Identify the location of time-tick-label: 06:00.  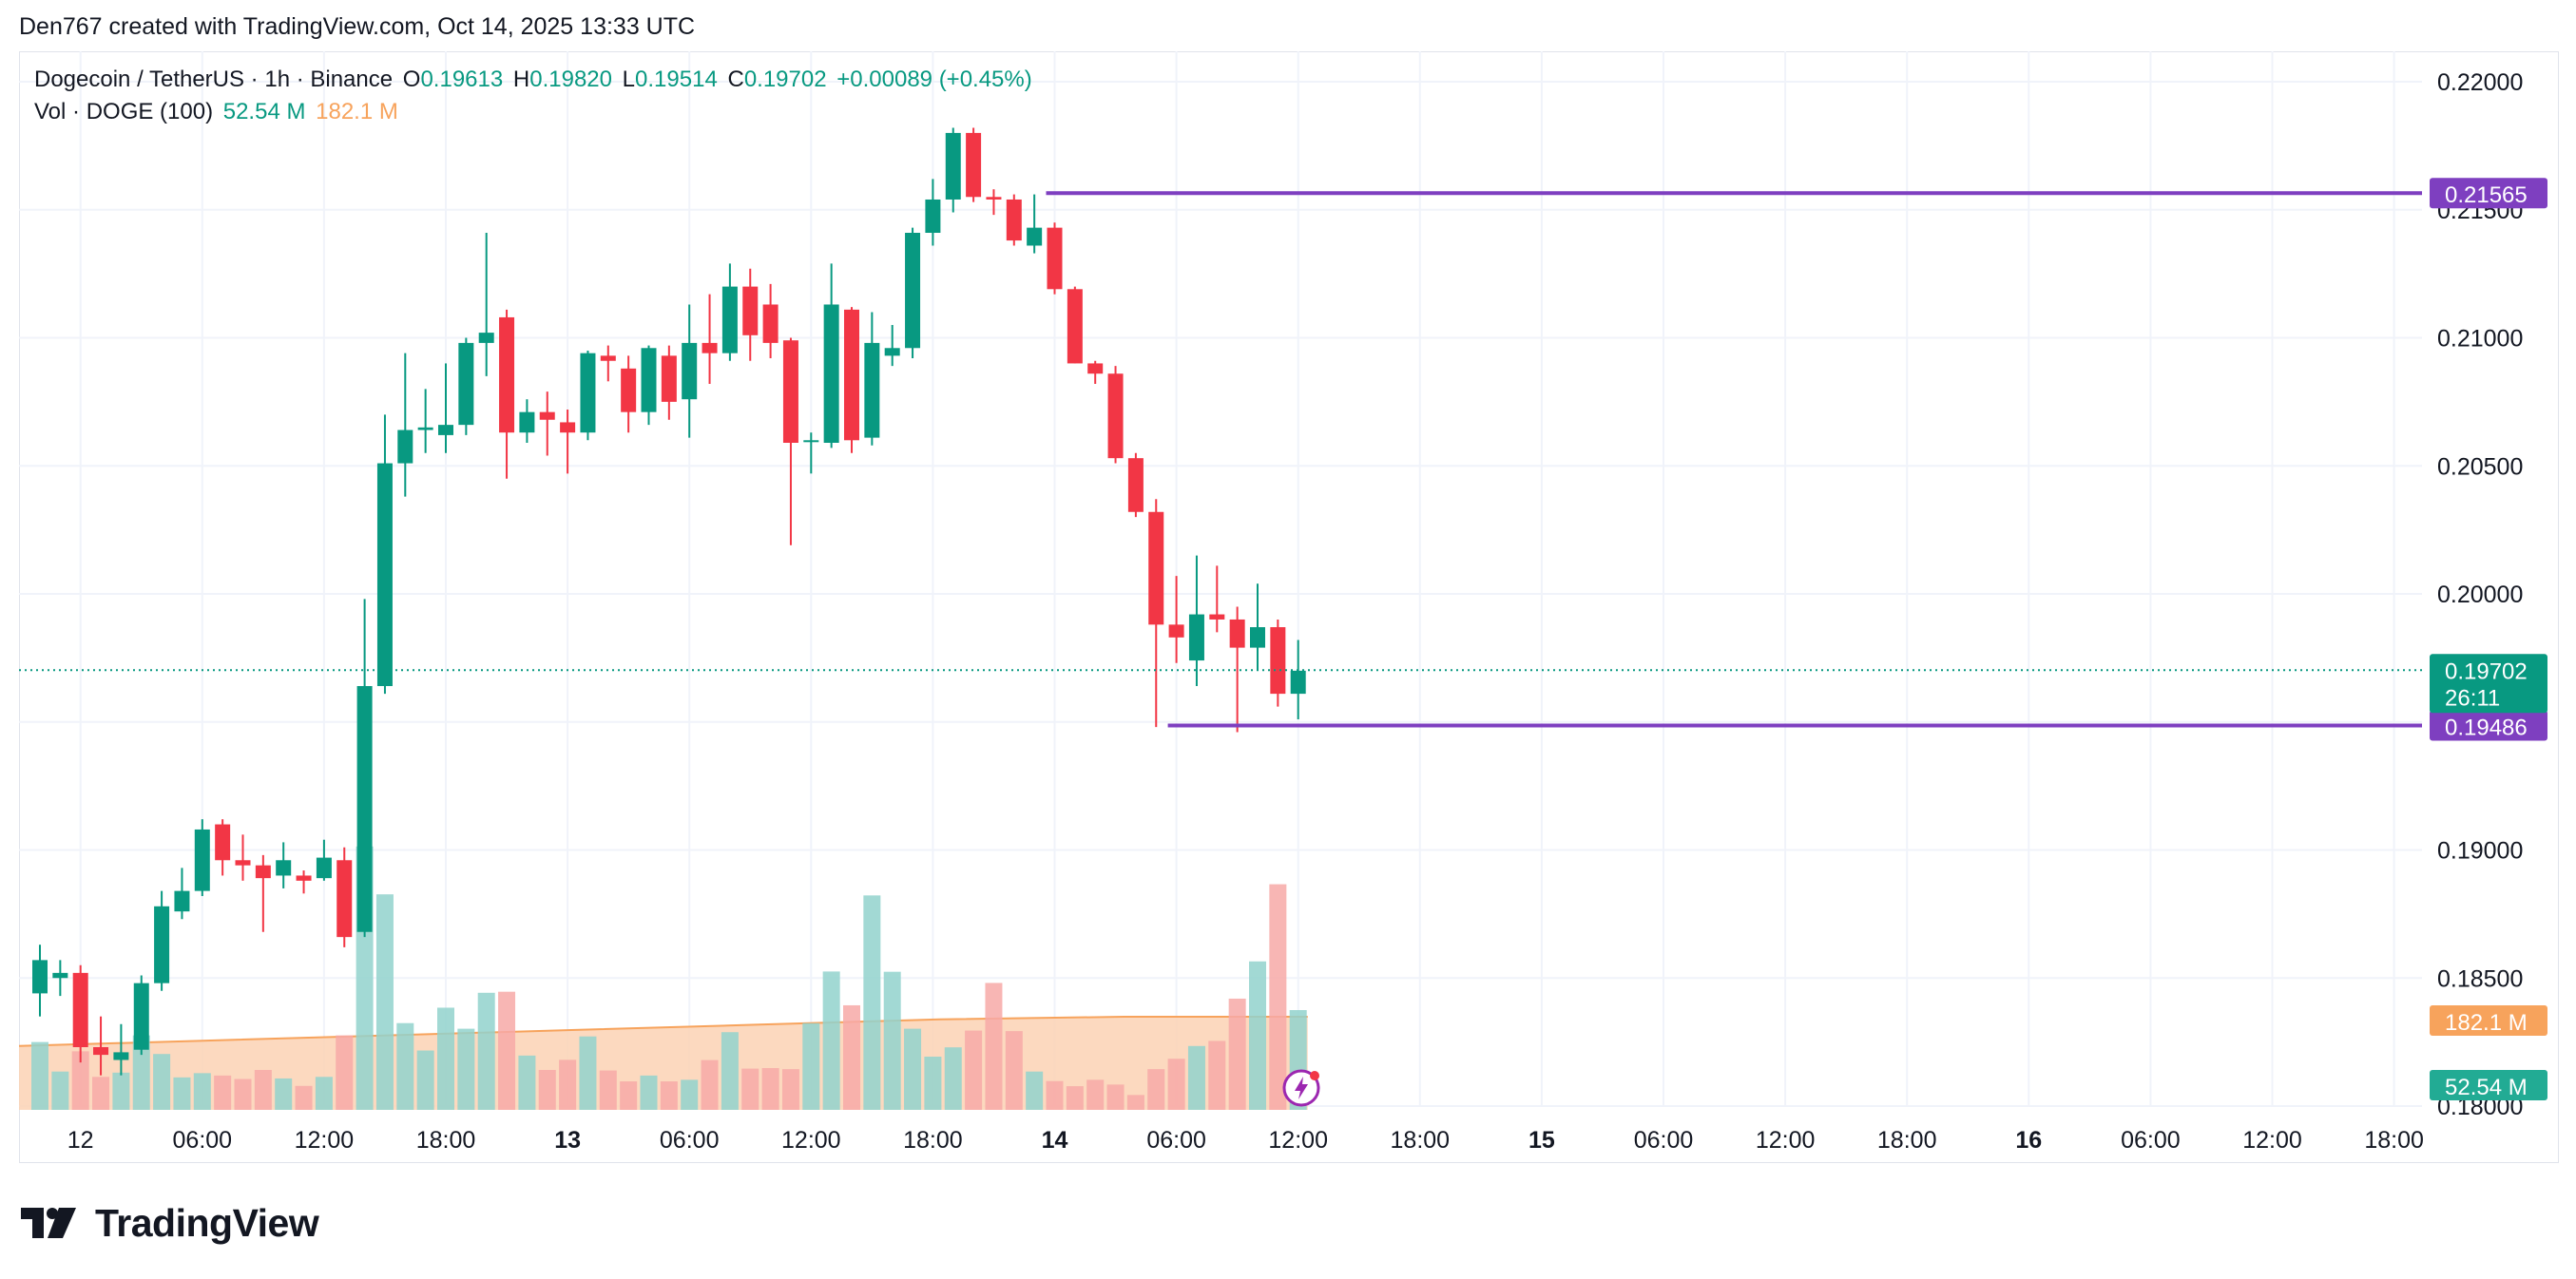
(203, 1140).